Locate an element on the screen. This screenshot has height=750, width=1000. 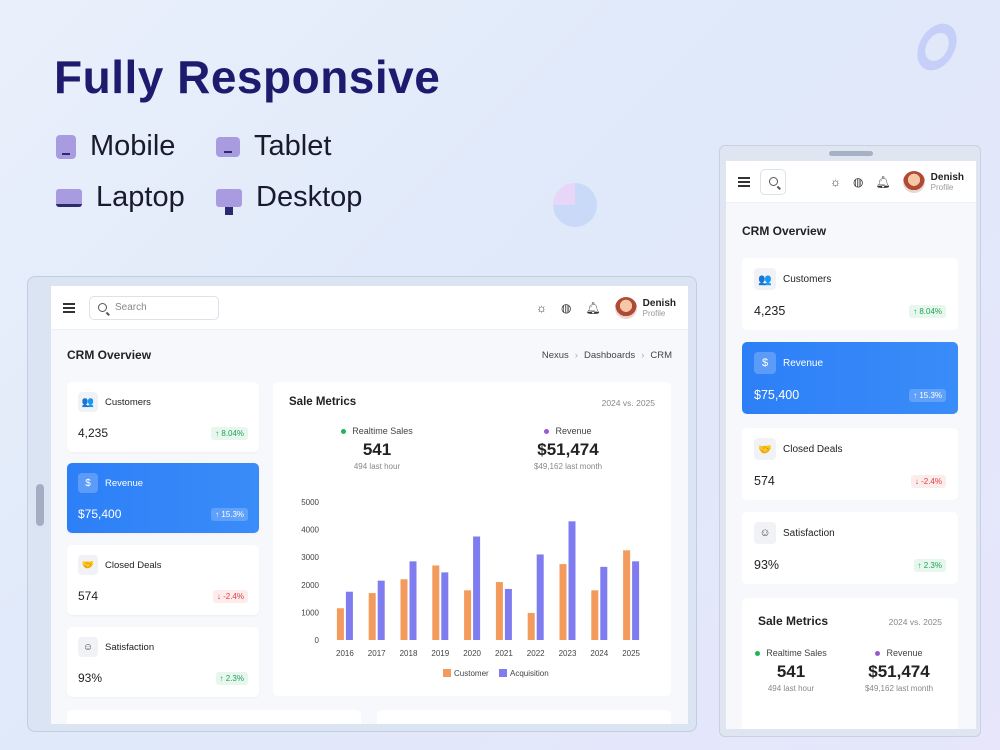
top-actions: ☼ ◍ 🔔︎ Denish Profile is located at coordinates (605, 307).